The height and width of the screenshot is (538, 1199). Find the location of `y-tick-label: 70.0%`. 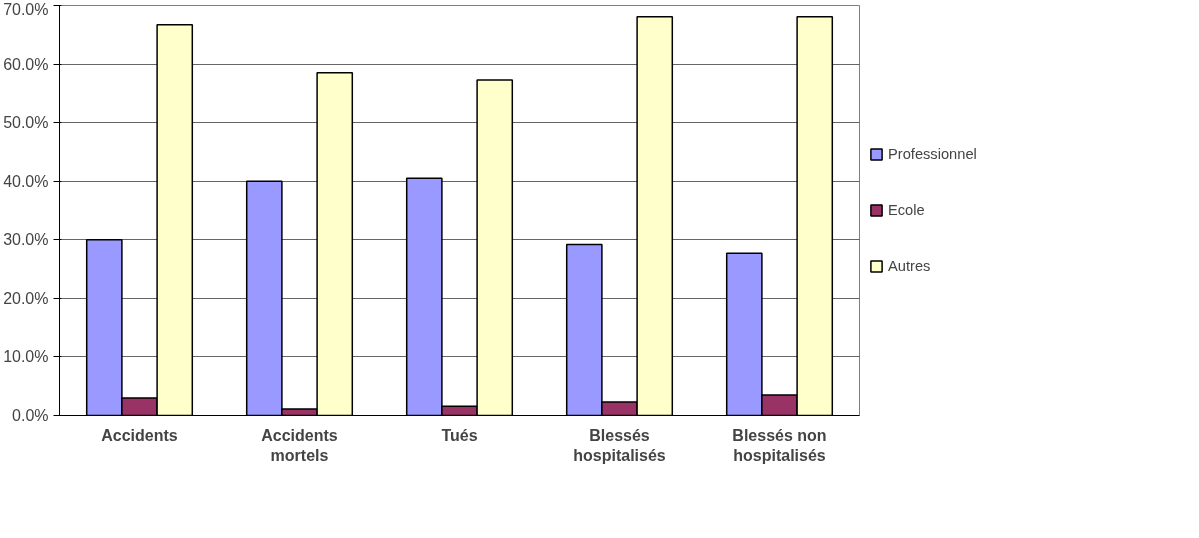

y-tick-label: 70.0% is located at coordinates (26, 9).